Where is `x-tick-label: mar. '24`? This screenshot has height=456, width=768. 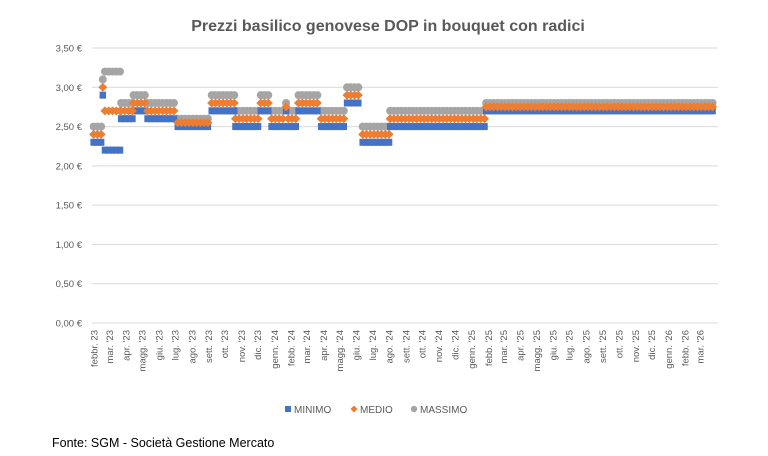
x-tick-label: mar. '24 is located at coordinates (307, 347).